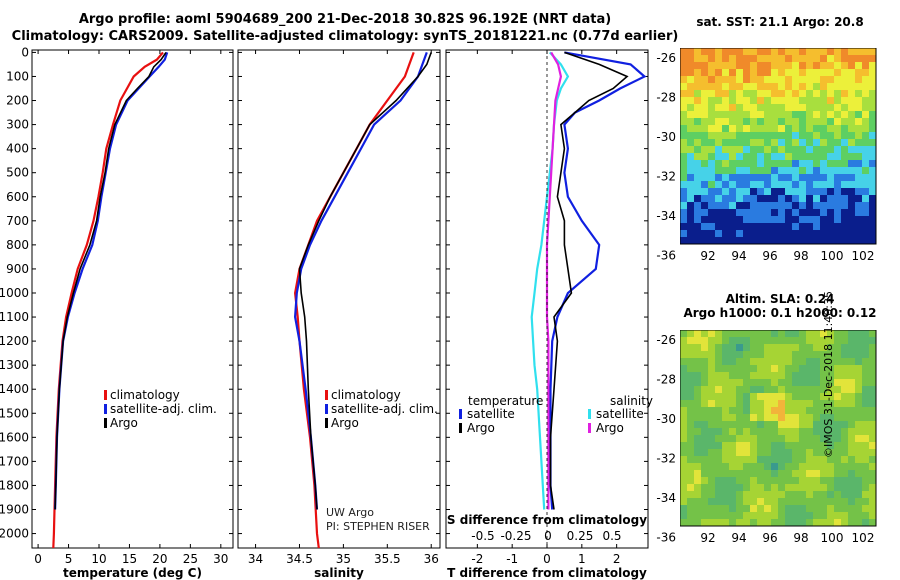 This screenshot has height=580, width=900. I want to click on map-frame, so click(778, 428).